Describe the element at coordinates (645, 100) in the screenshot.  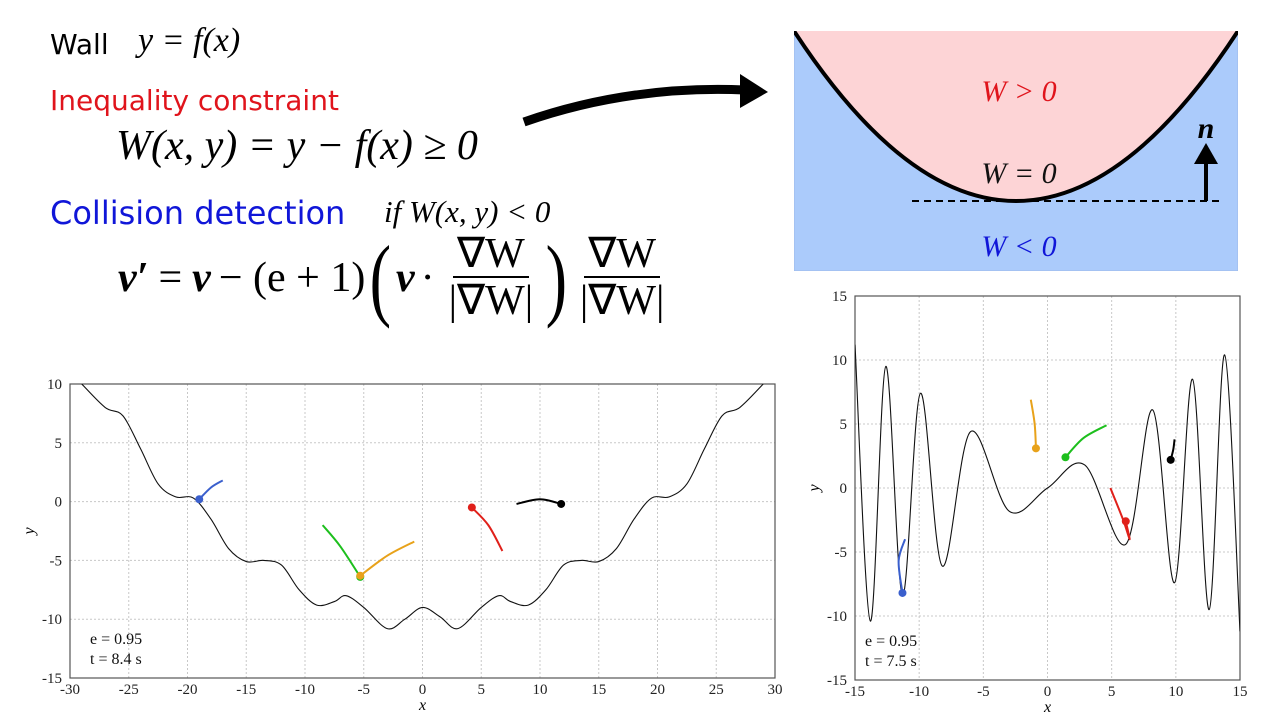
I see `curved-arrow-icon` at that location.